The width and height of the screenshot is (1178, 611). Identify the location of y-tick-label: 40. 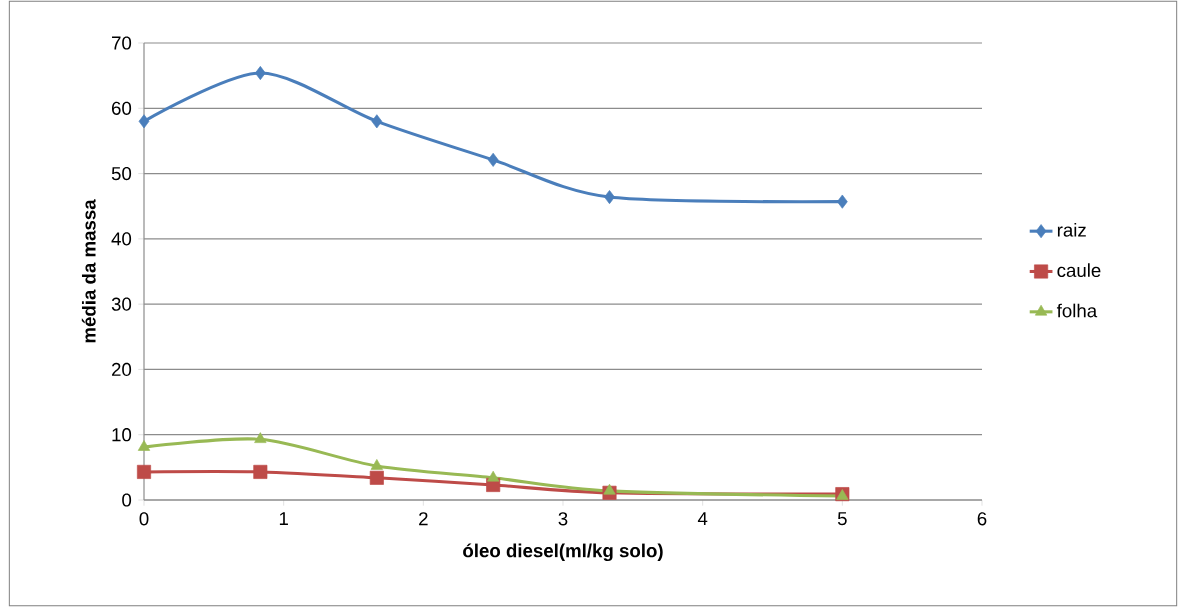
(121, 239).